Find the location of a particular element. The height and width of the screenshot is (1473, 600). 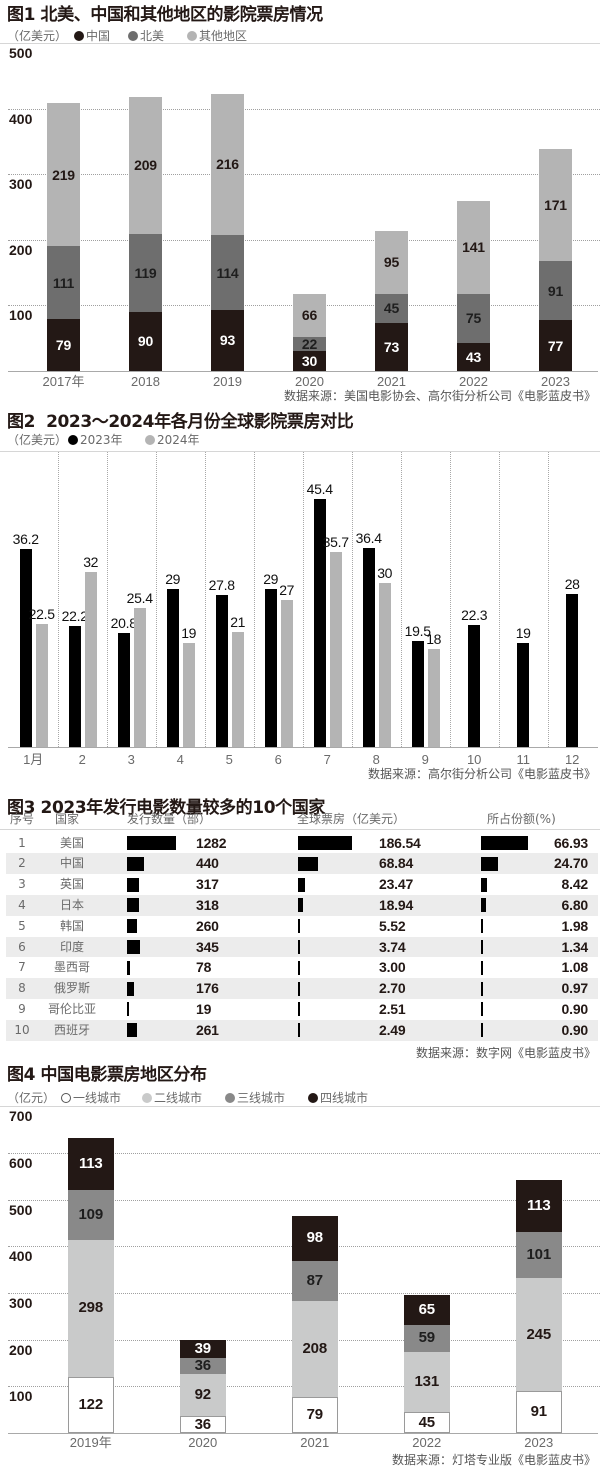

y-axis-tick-label: 600 is located at coordinates (21, 1162).